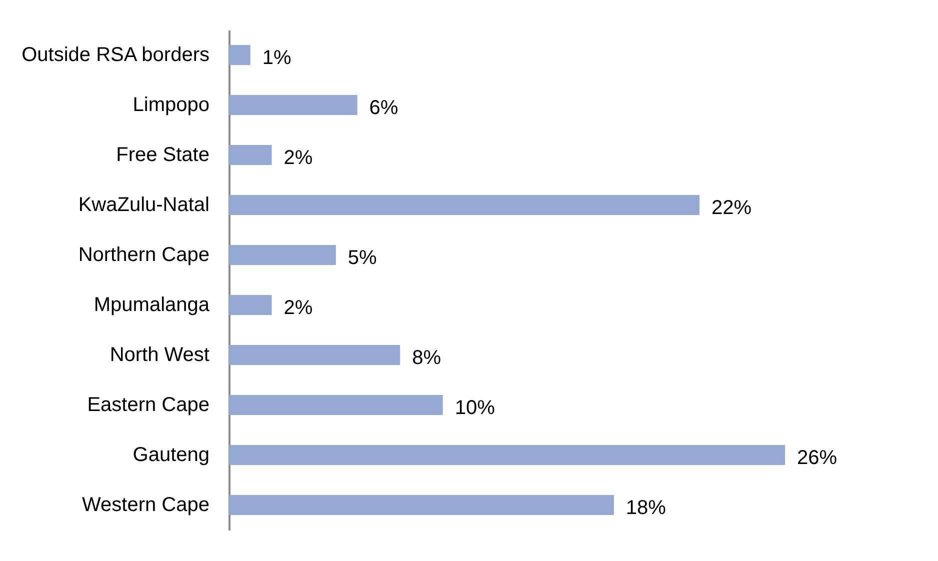 The height and width of the screenshot is (561, 938). What do you see at coordinates (146, 505) in the screenshot?
I see `y-tick-label: Western Cape` at bounding box center [146, 505].